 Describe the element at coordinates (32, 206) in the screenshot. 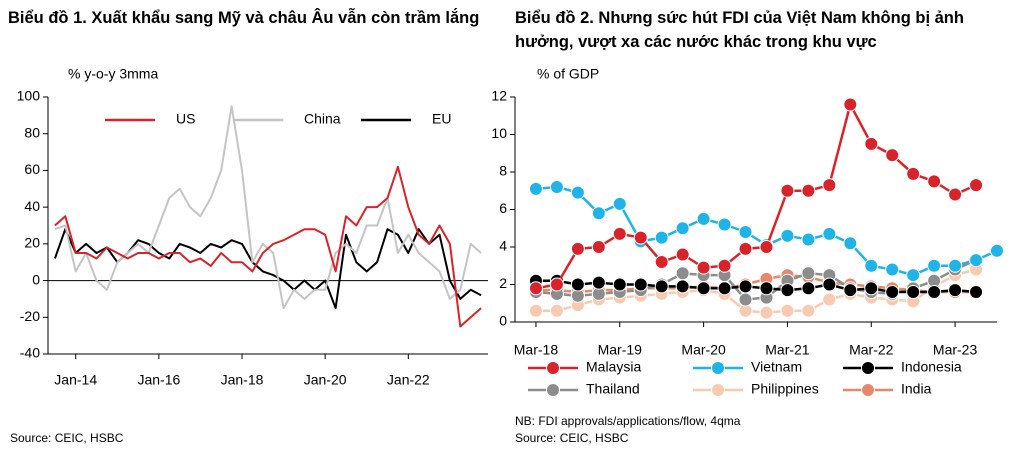

I see `y-tick-label: 40` at that location.